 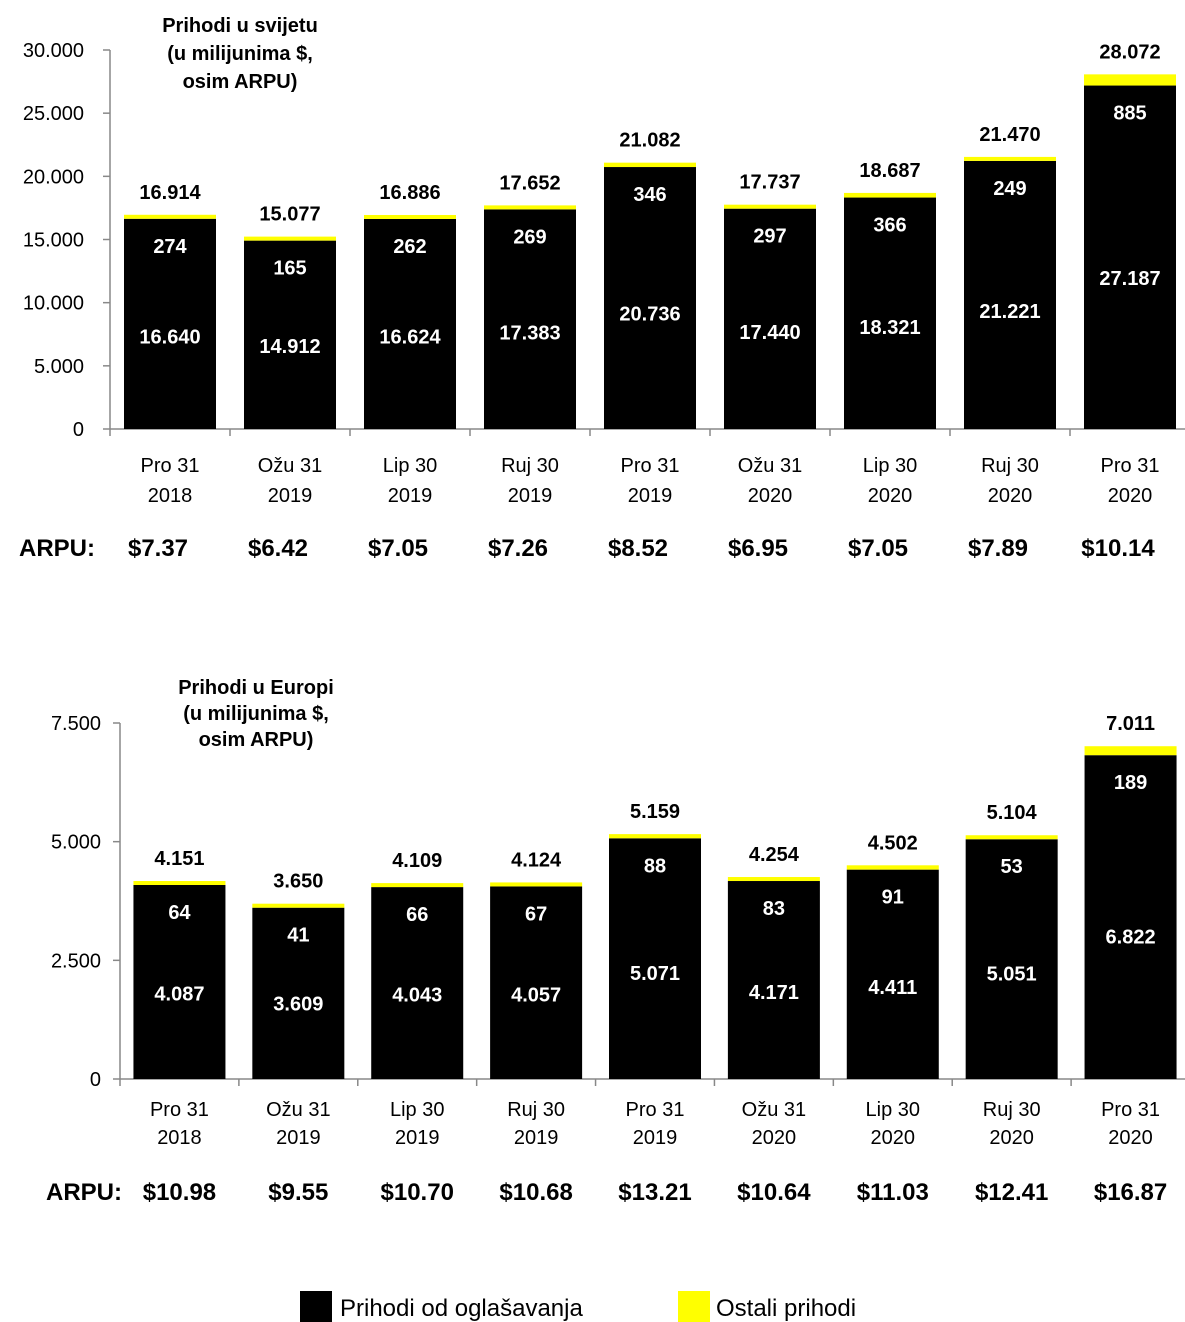 I want to click on data-label-other: 274, so click(x=170, y=247).